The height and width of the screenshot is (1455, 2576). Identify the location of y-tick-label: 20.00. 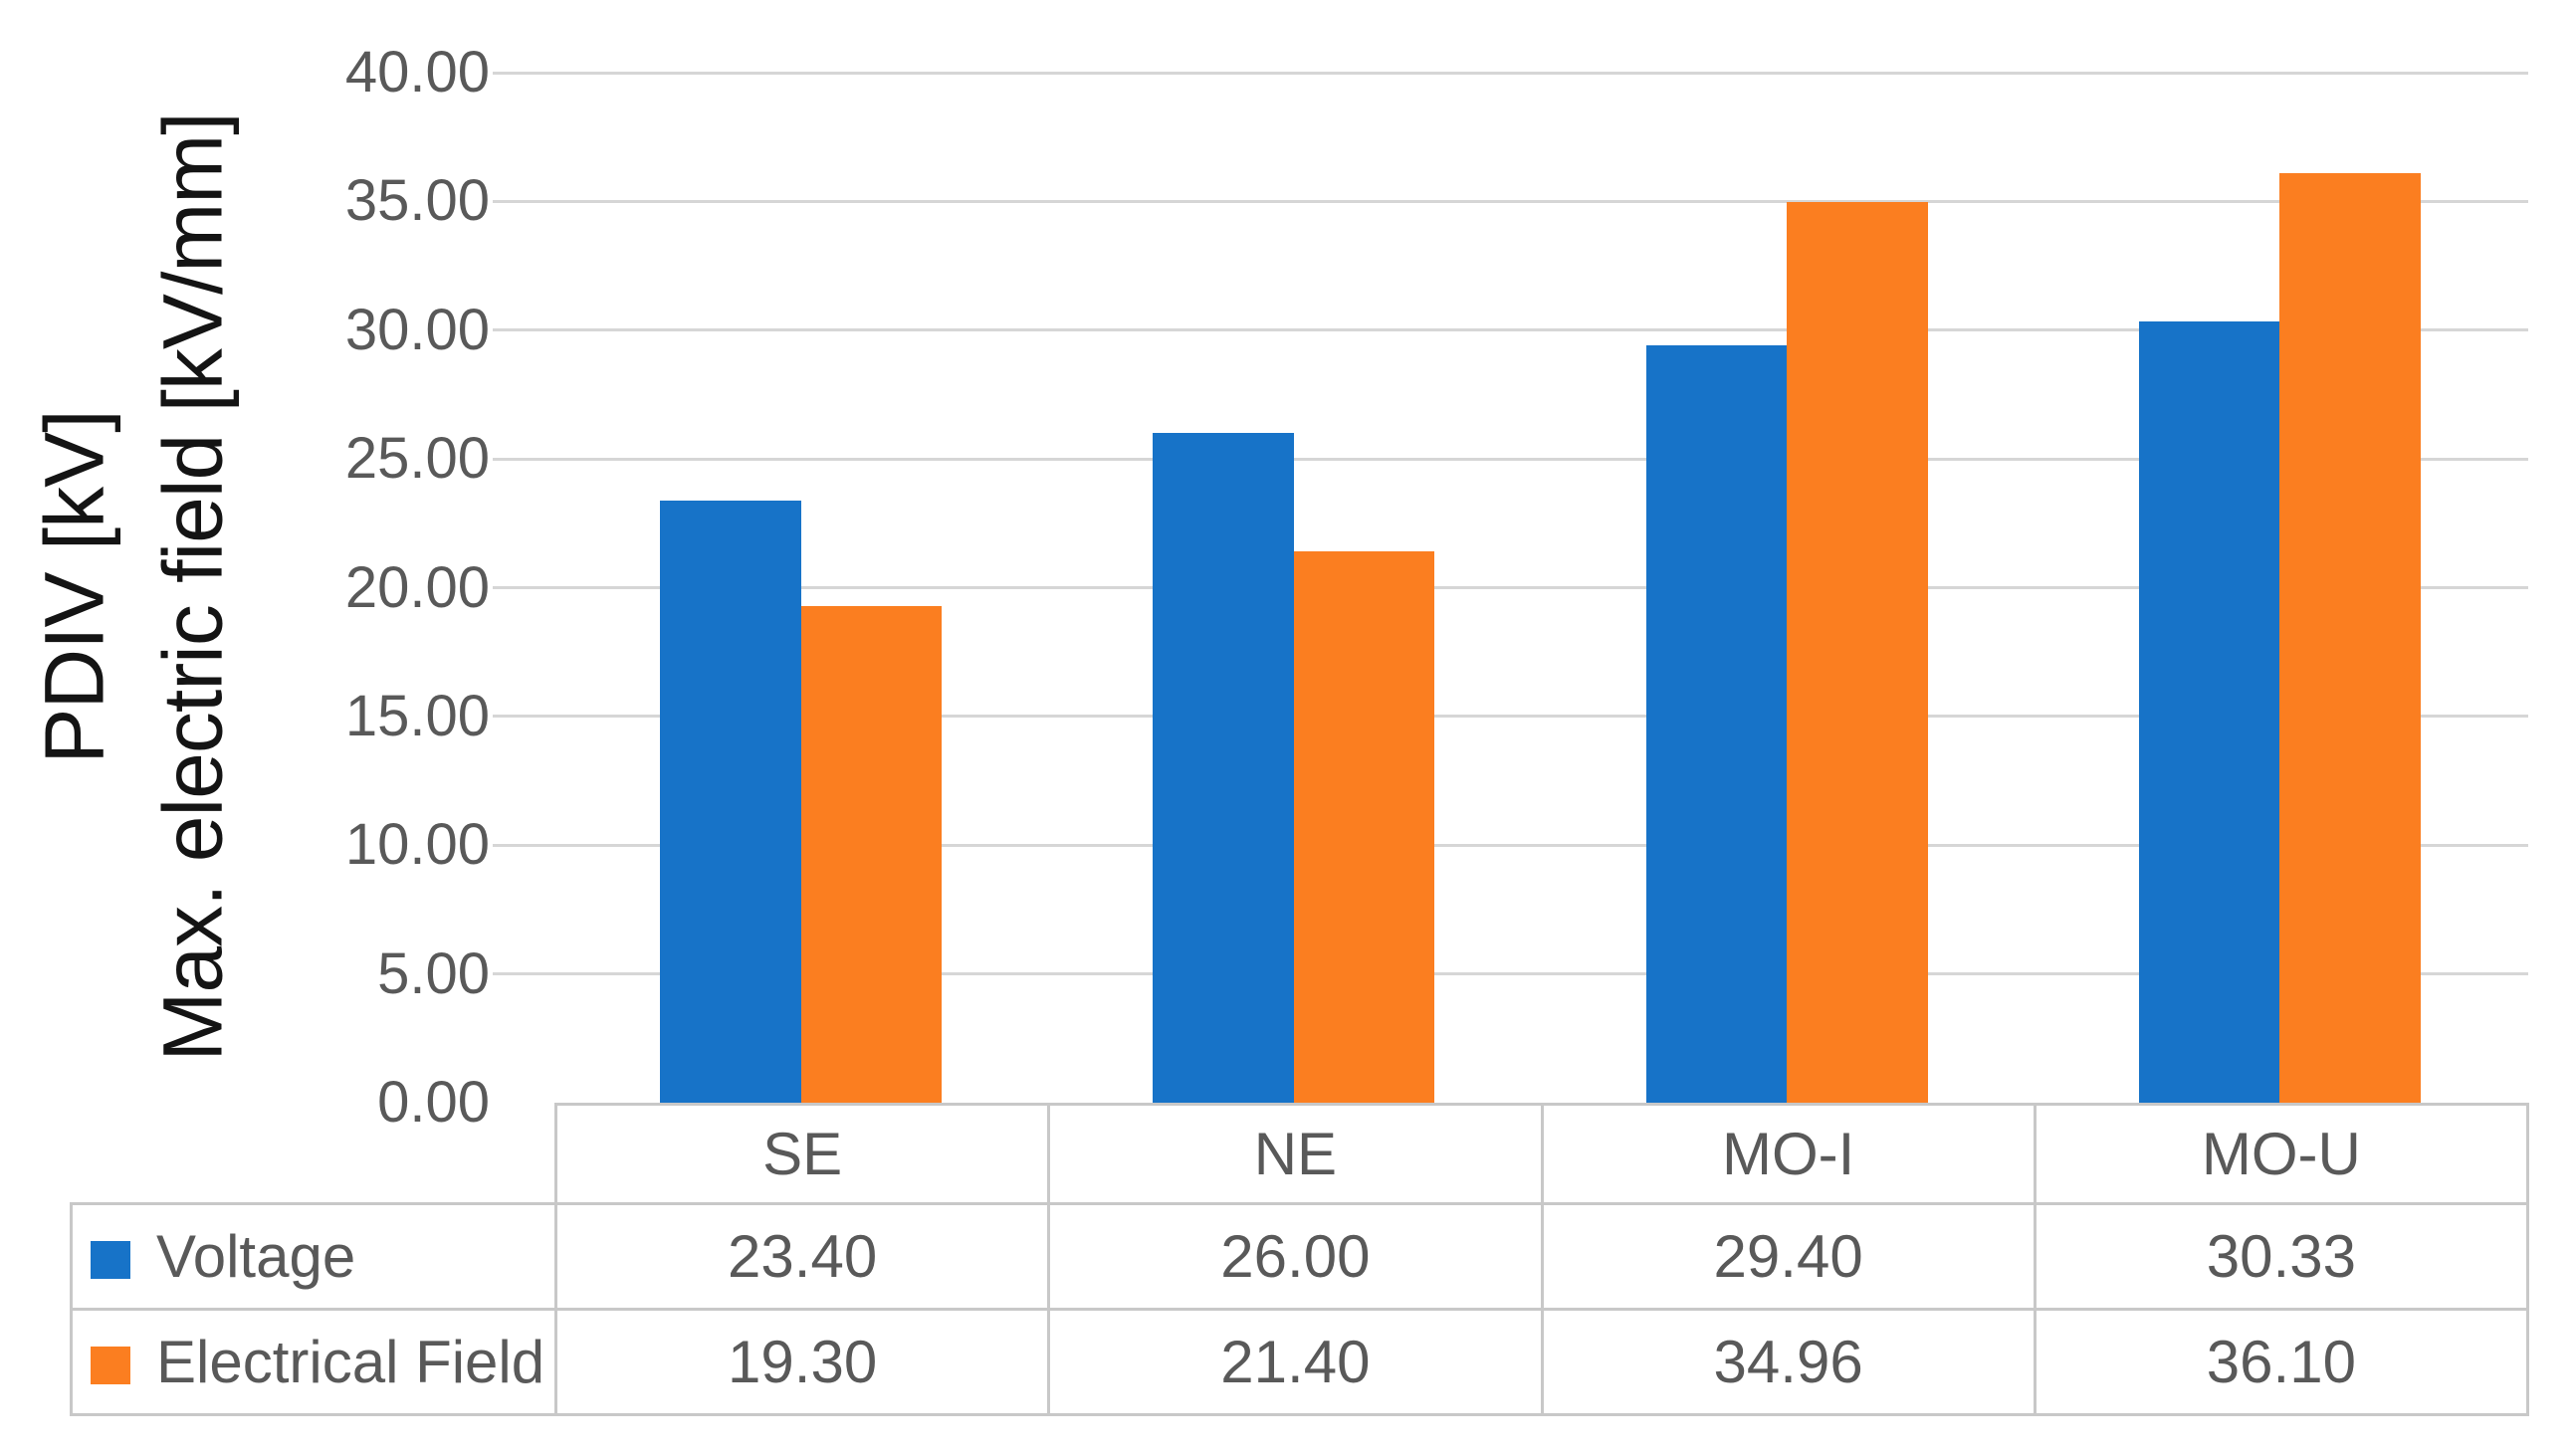
(417, 587).